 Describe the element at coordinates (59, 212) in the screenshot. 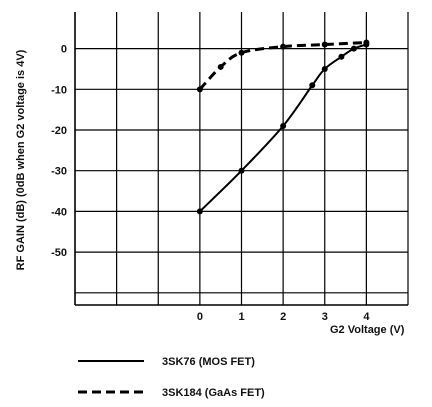

I see `y-tick-label: -40` at that location.